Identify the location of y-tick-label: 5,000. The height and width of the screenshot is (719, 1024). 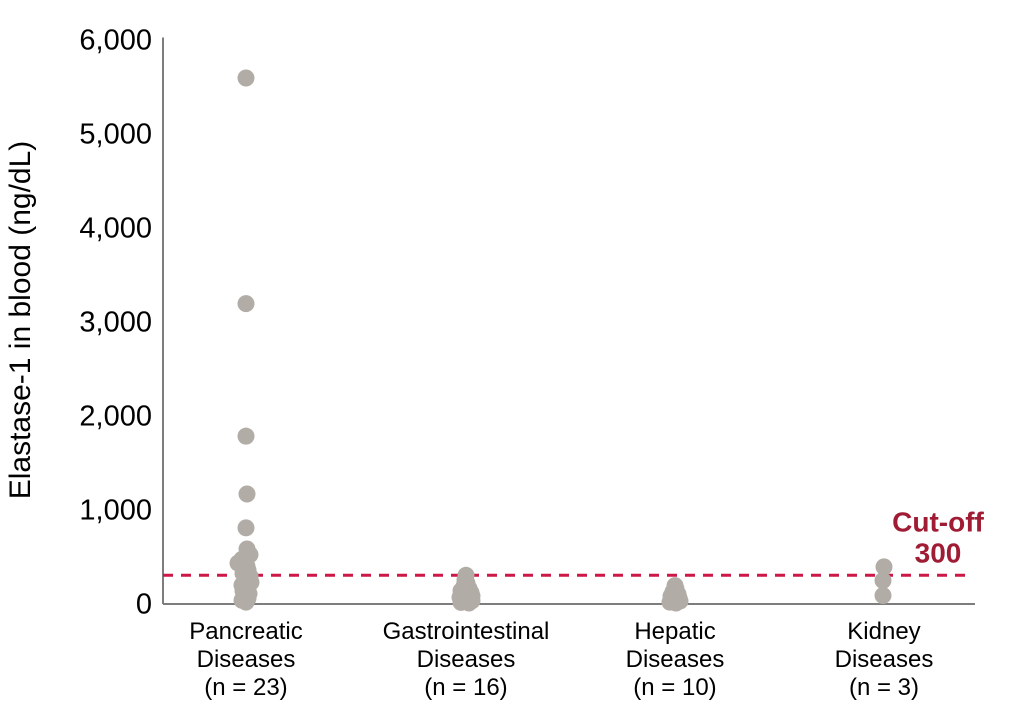
(115, 135).